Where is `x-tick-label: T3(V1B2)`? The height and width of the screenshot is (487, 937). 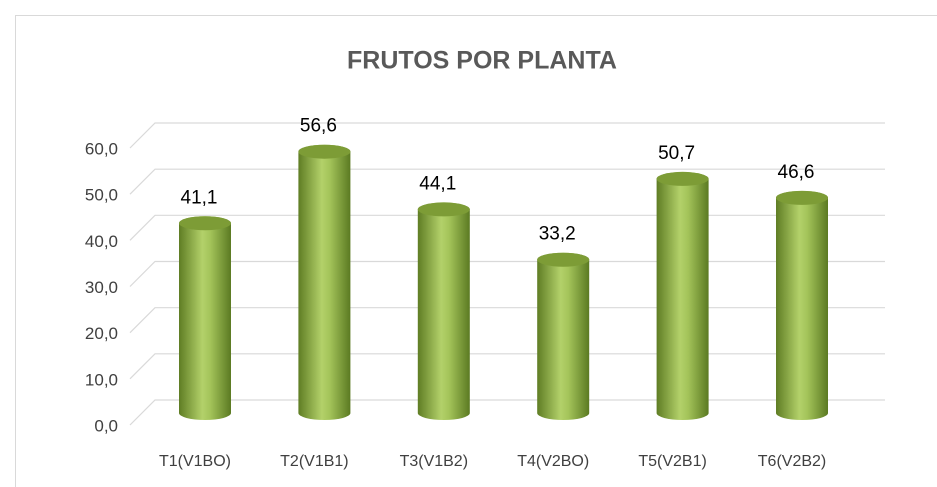 x-tick-label: T3(V1B2) is located at coordinates (434, 461).